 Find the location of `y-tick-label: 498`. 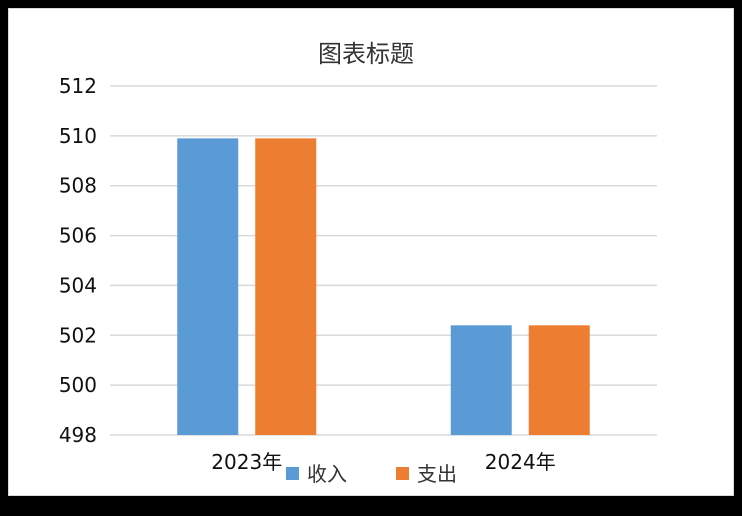

y-tick-label: 498 is located at coordinates (78, 435).